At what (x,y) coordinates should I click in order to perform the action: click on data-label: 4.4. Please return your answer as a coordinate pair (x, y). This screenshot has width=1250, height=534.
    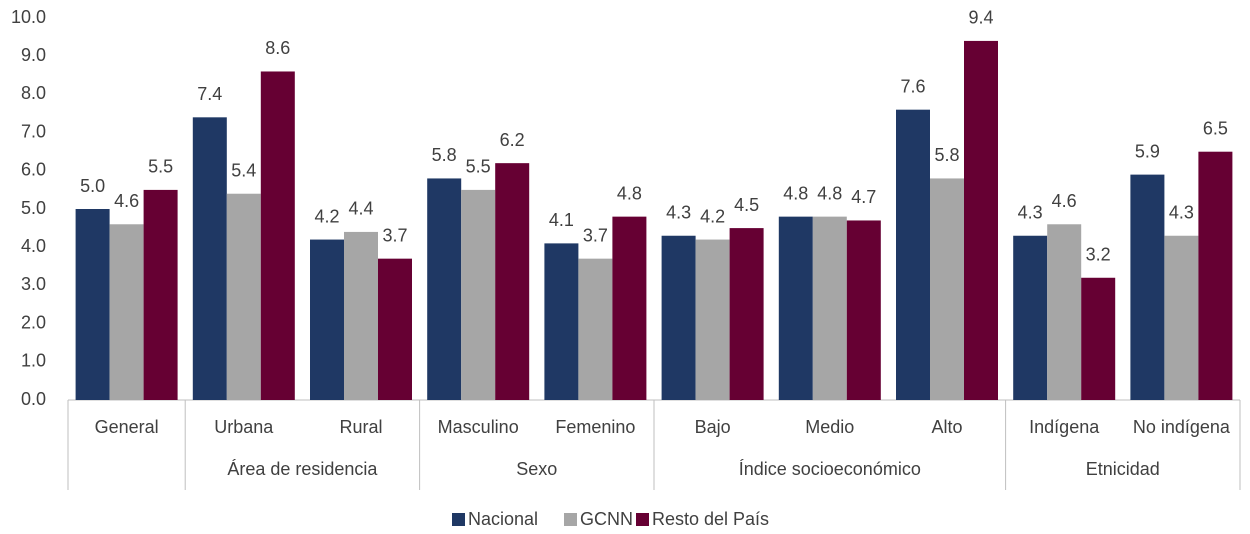
    Looking at the image, I should click on (360, 209).